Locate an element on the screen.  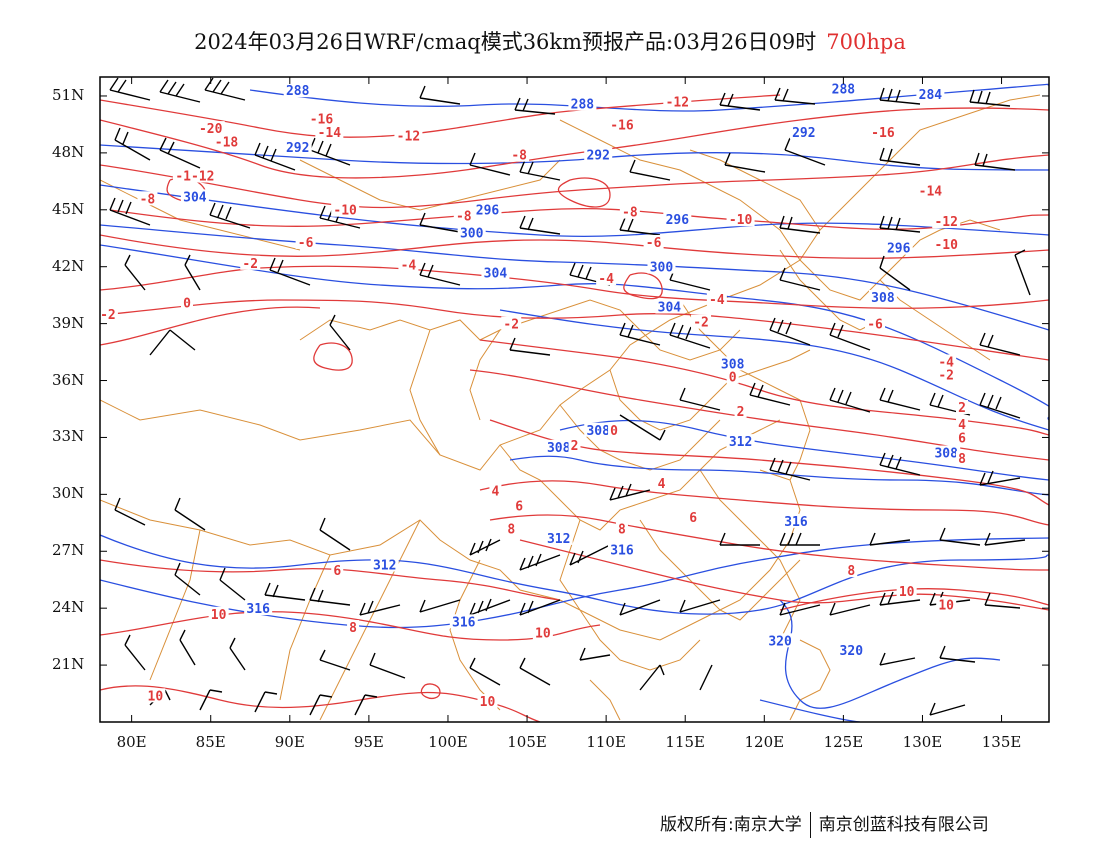
temperature-contour-label: -6 is located at coordinates (654, 243).